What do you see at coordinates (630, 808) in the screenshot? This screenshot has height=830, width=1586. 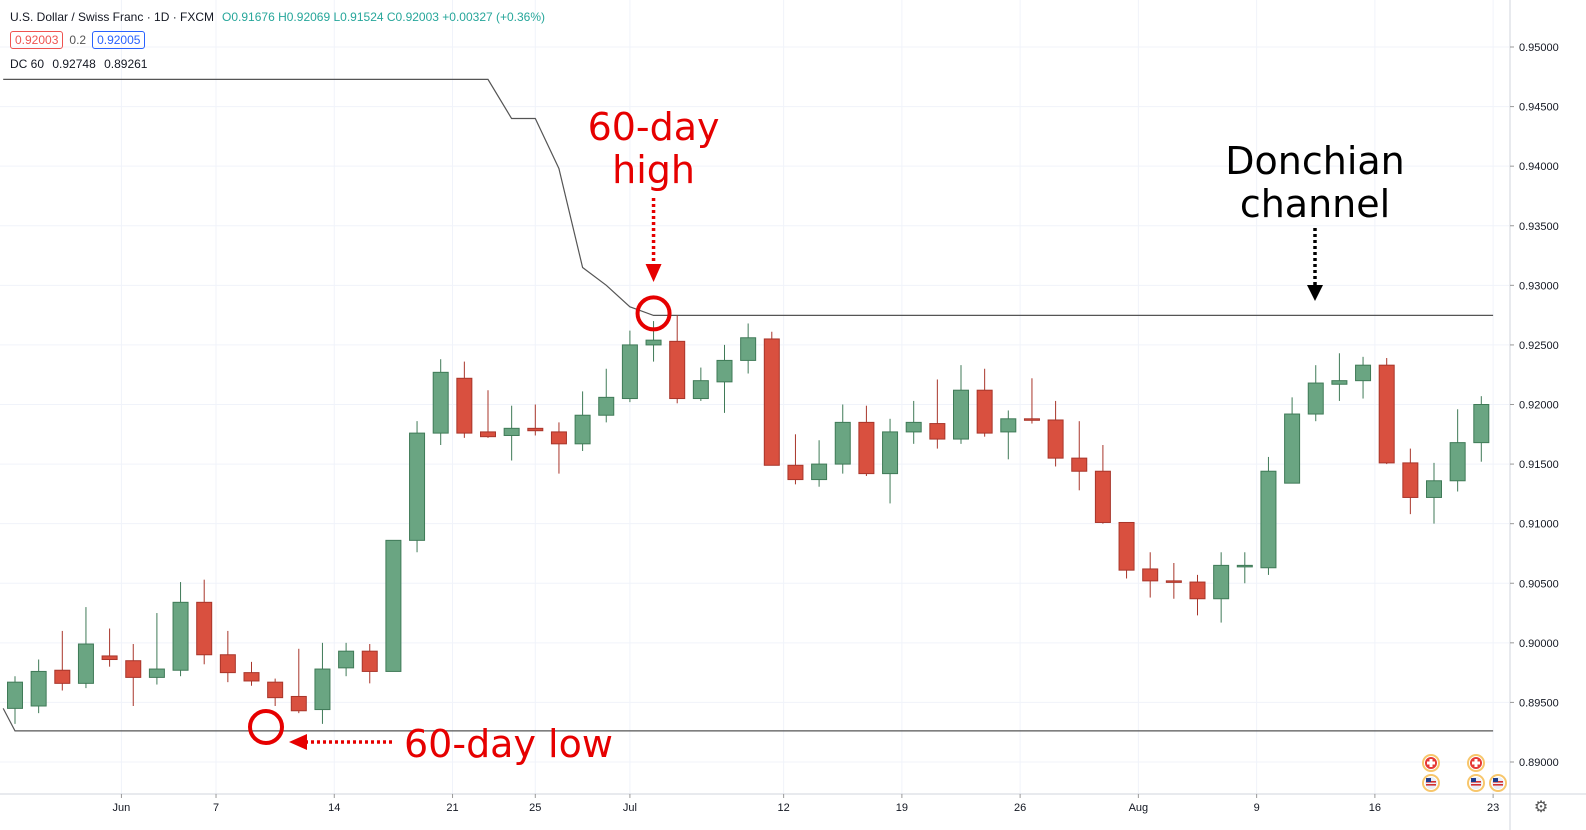 I see `time-tick-label: Jul` at bounding box center [630, 808].